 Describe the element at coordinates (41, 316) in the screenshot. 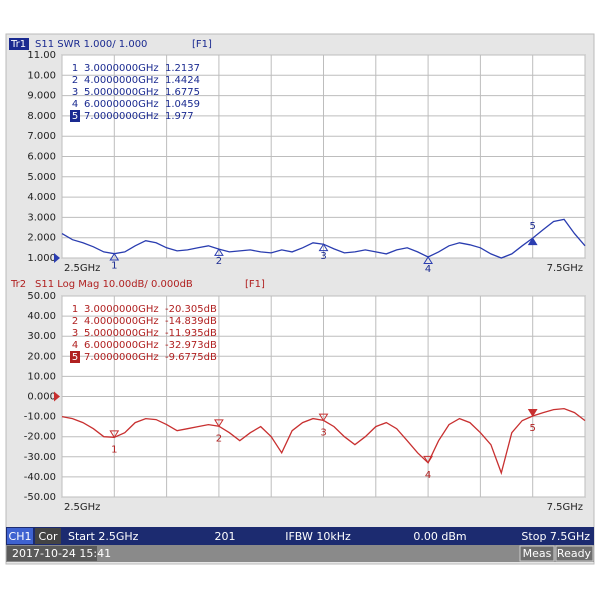

I see `y-tick-label: 40.00` at that location.